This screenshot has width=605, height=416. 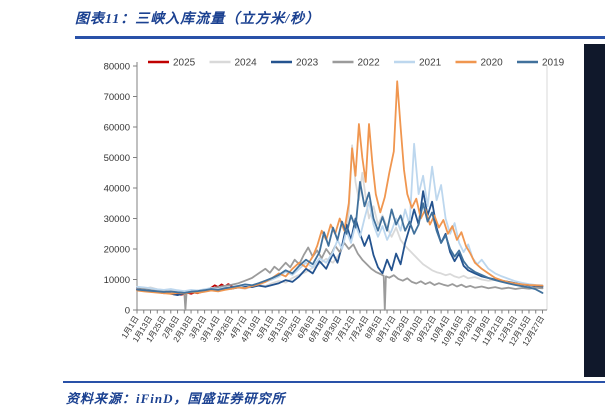 I want to click on title-divider, so click(x=340, y=37).